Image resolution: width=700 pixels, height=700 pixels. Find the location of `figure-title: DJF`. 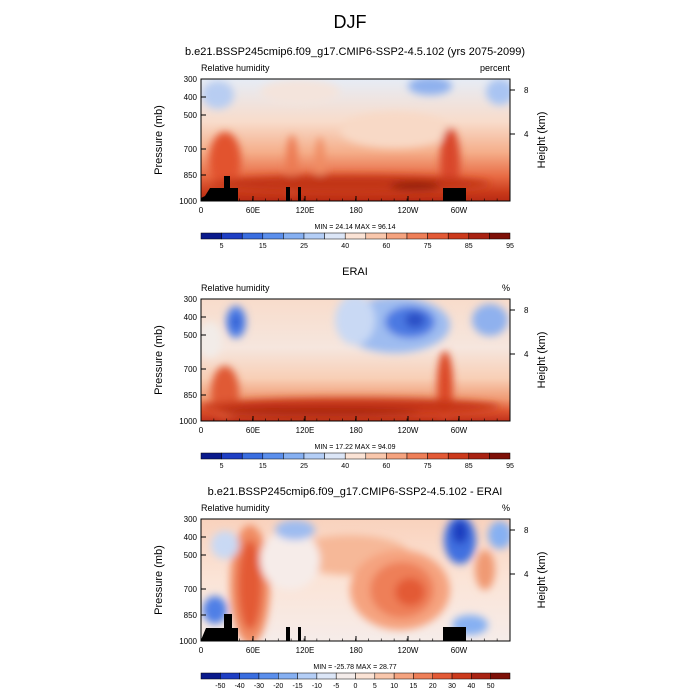

figure-title: DJF is located at coordinates (350, 22).